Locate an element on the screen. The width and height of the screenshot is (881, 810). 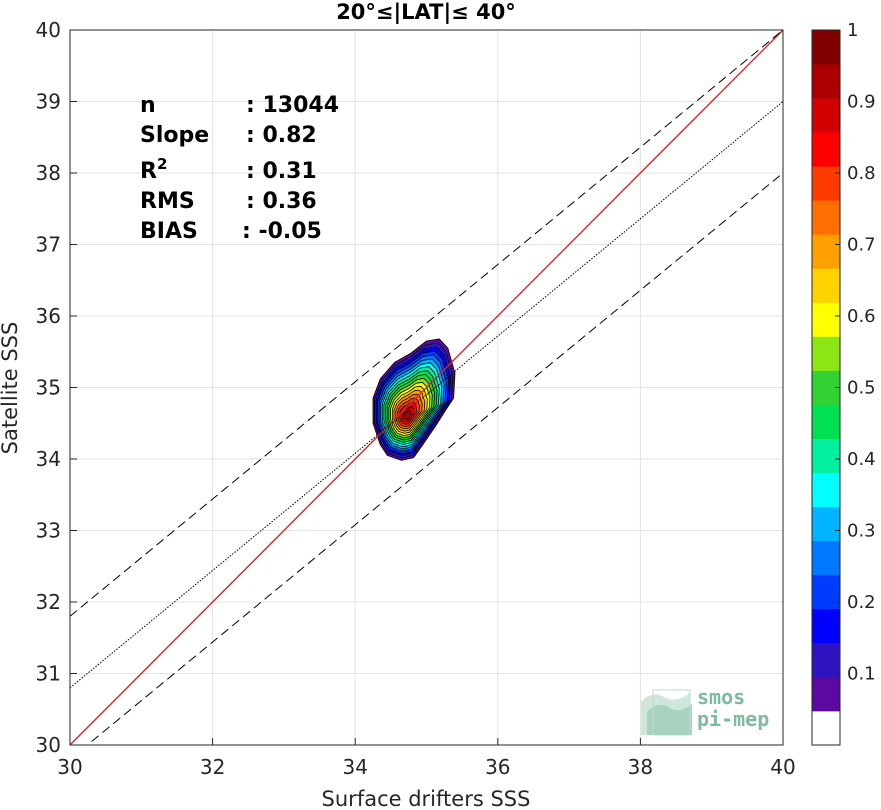
colorbar-tick-label: 0.6 is located at coordinates (861, 316).